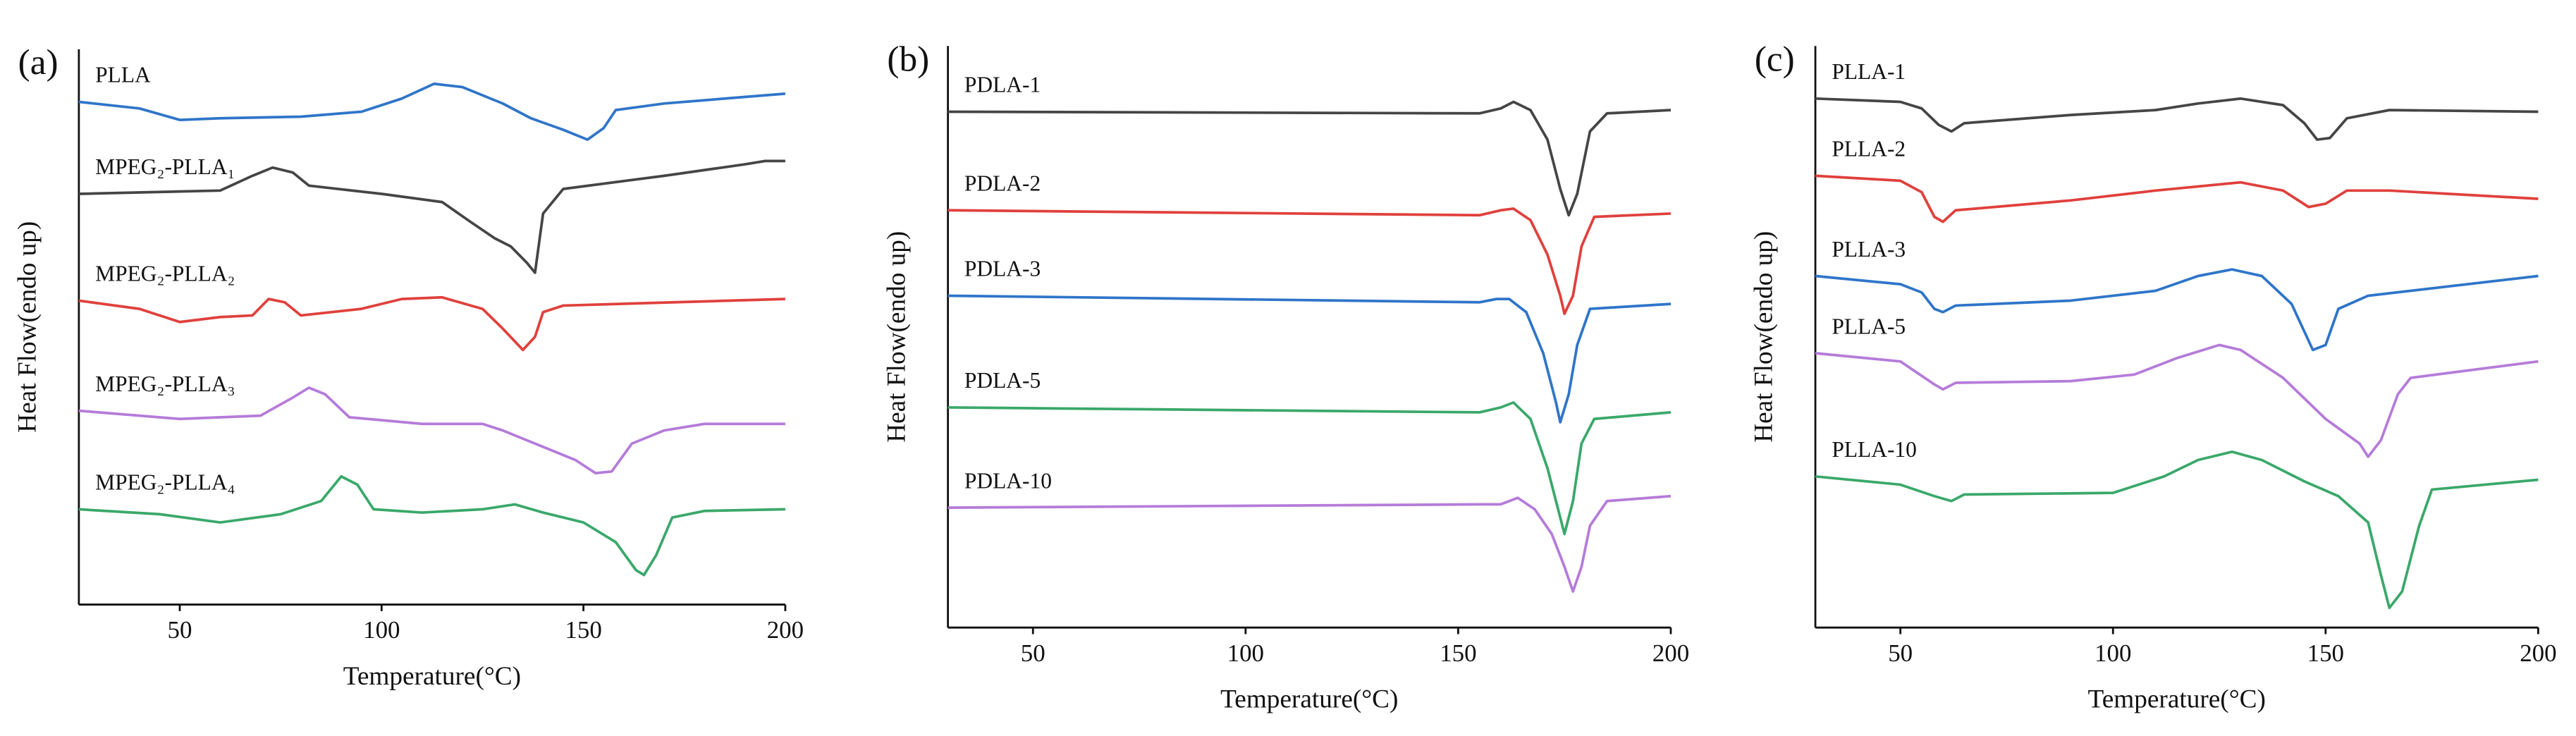 This screenshot has width=2576, height=736. Describe the element at coordinates (1869, 71) in the screenshot. I see `series-label: PLLA-1` at that location.